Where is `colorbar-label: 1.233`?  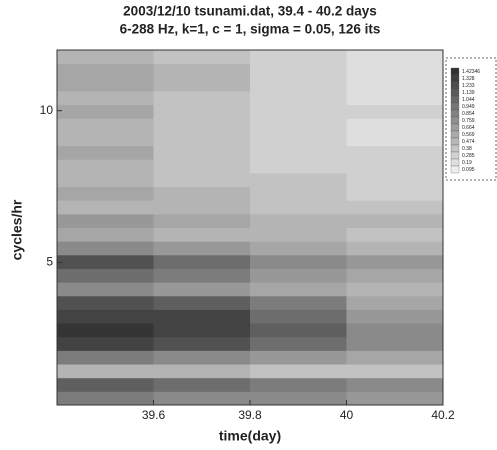 colorbar-label: 1.233 is located at coordinates (468, 86).